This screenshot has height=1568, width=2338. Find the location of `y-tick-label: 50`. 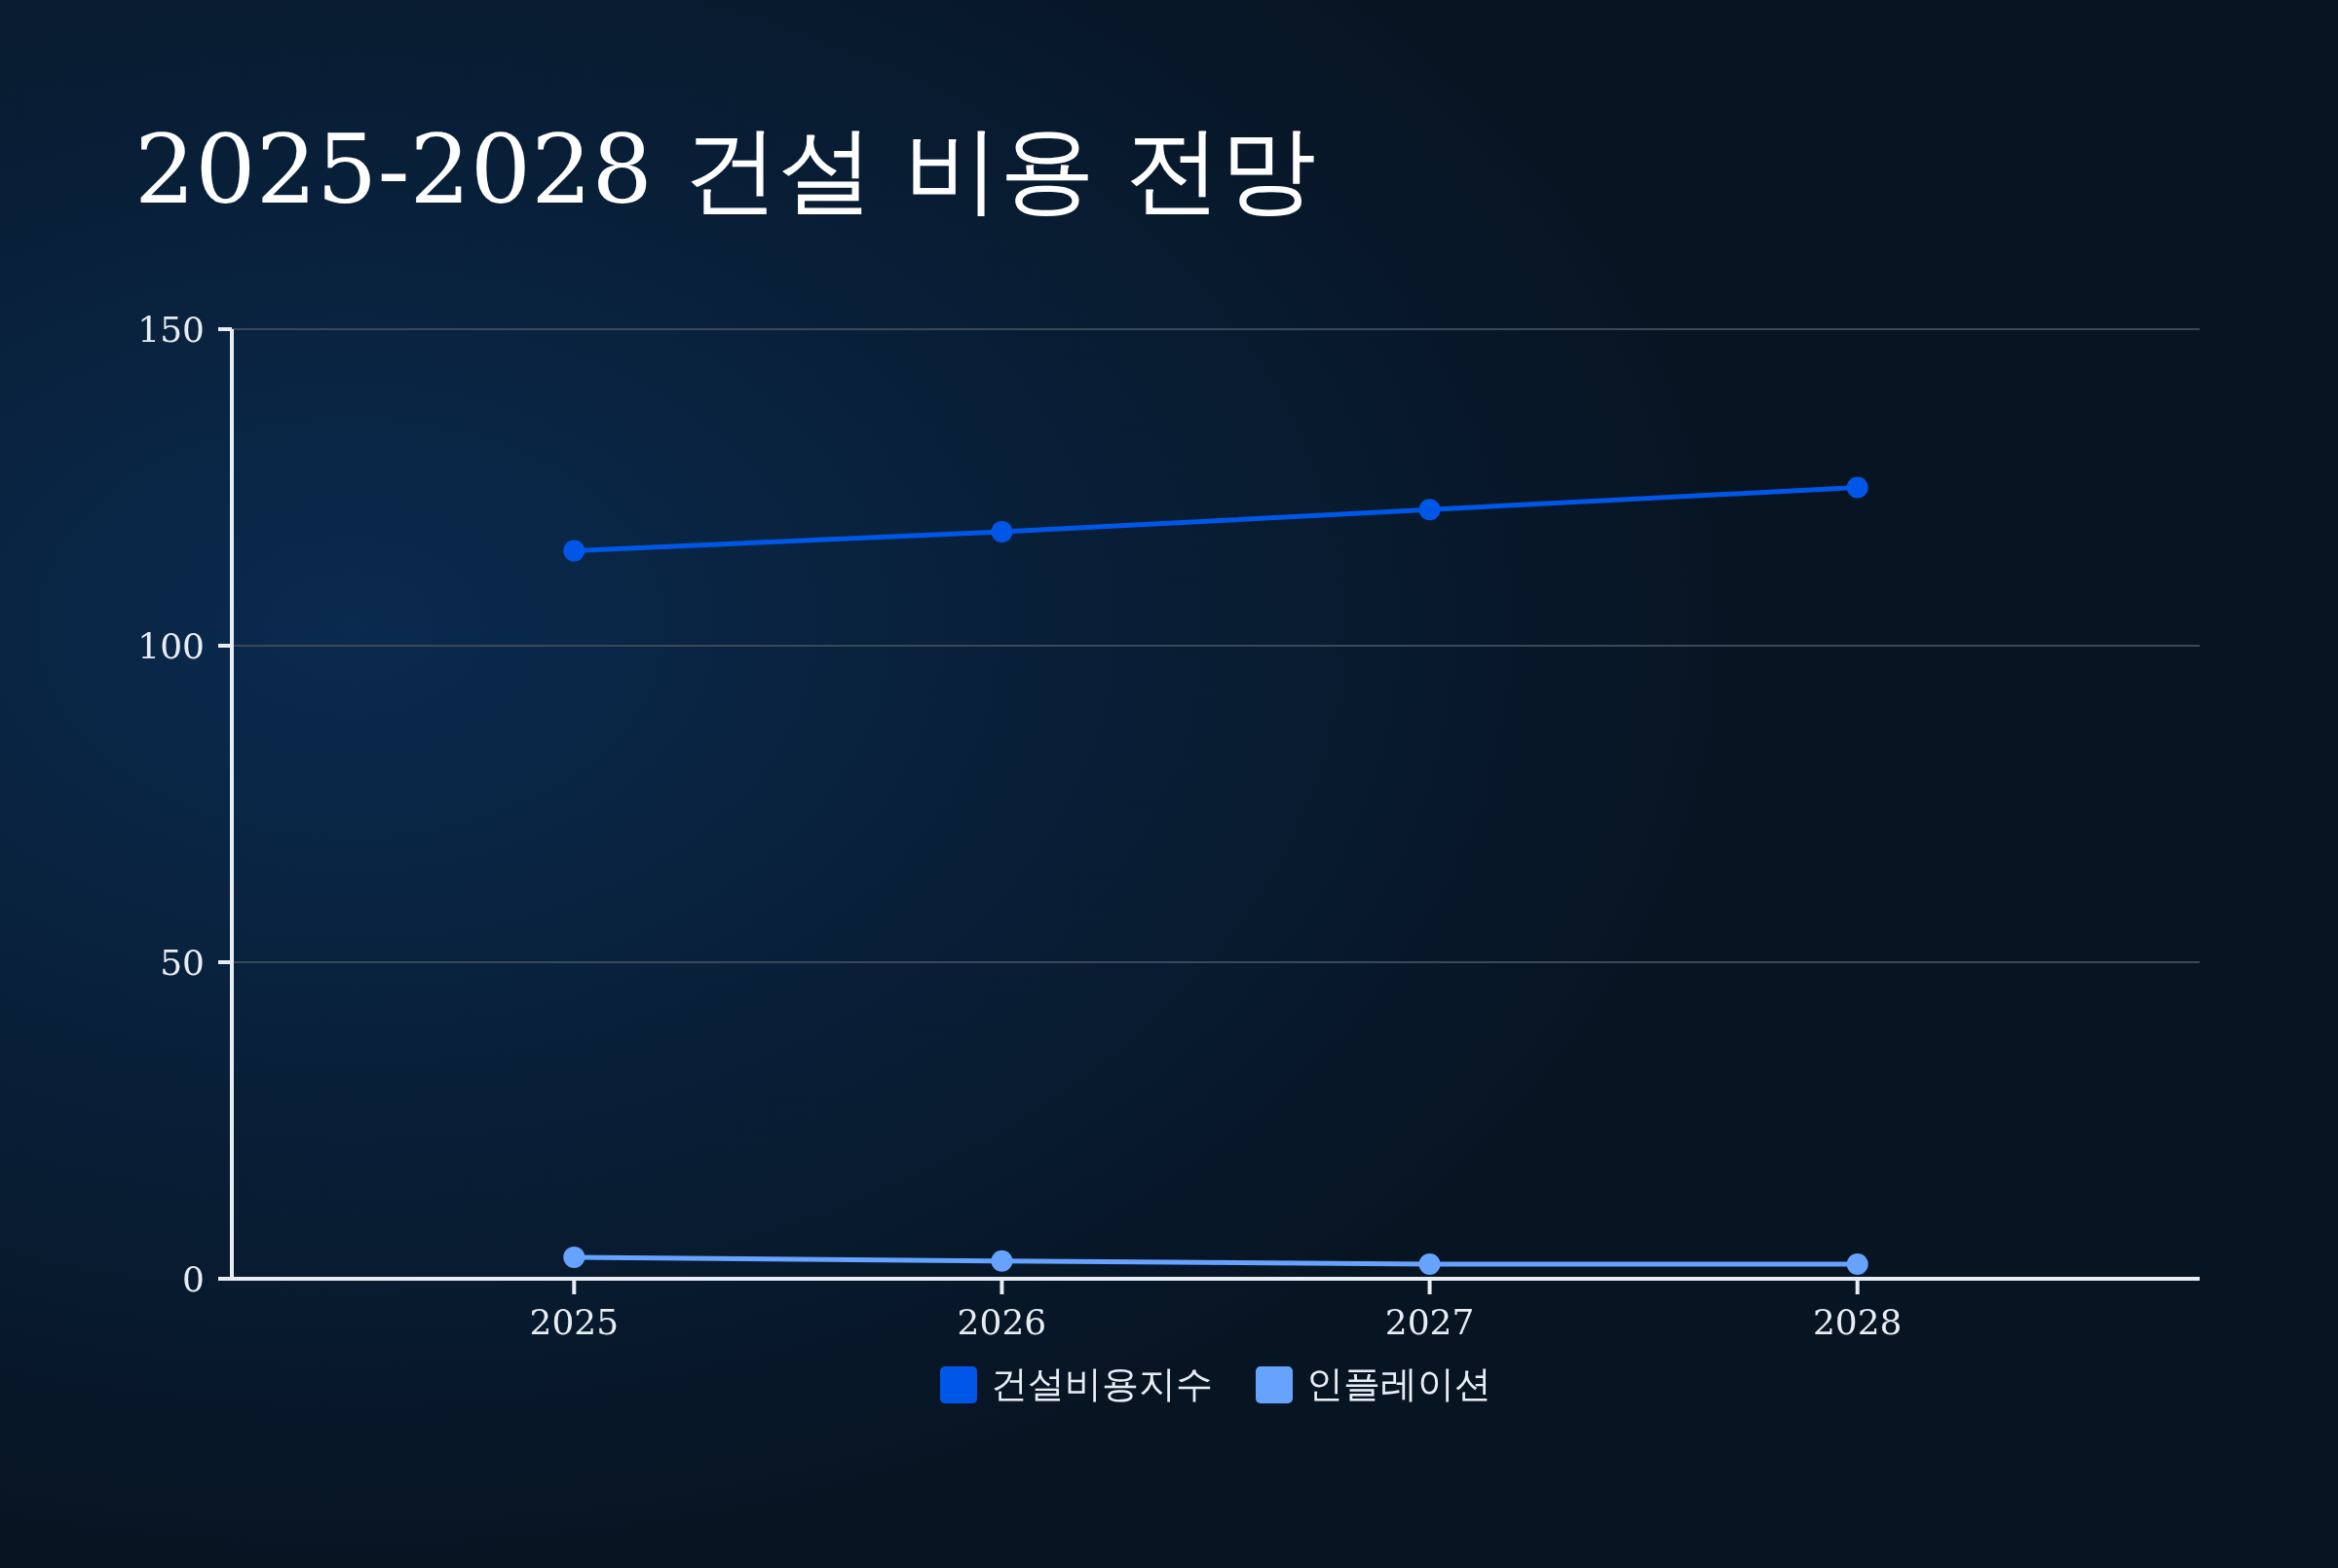

y-tick-label: 50 is located at coordinates (182, 963).